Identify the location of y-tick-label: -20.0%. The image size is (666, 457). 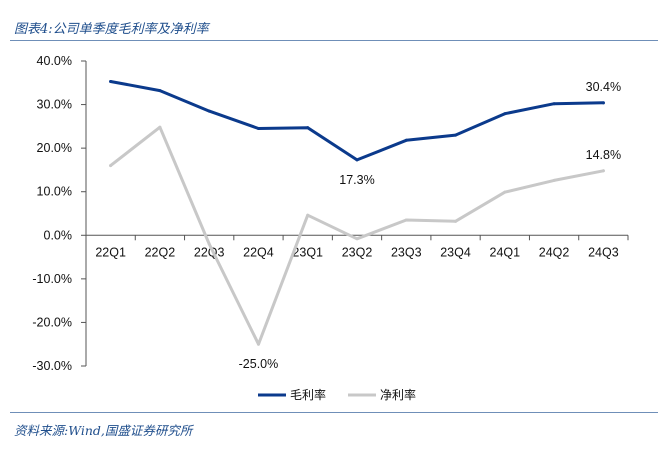
(52, 322).